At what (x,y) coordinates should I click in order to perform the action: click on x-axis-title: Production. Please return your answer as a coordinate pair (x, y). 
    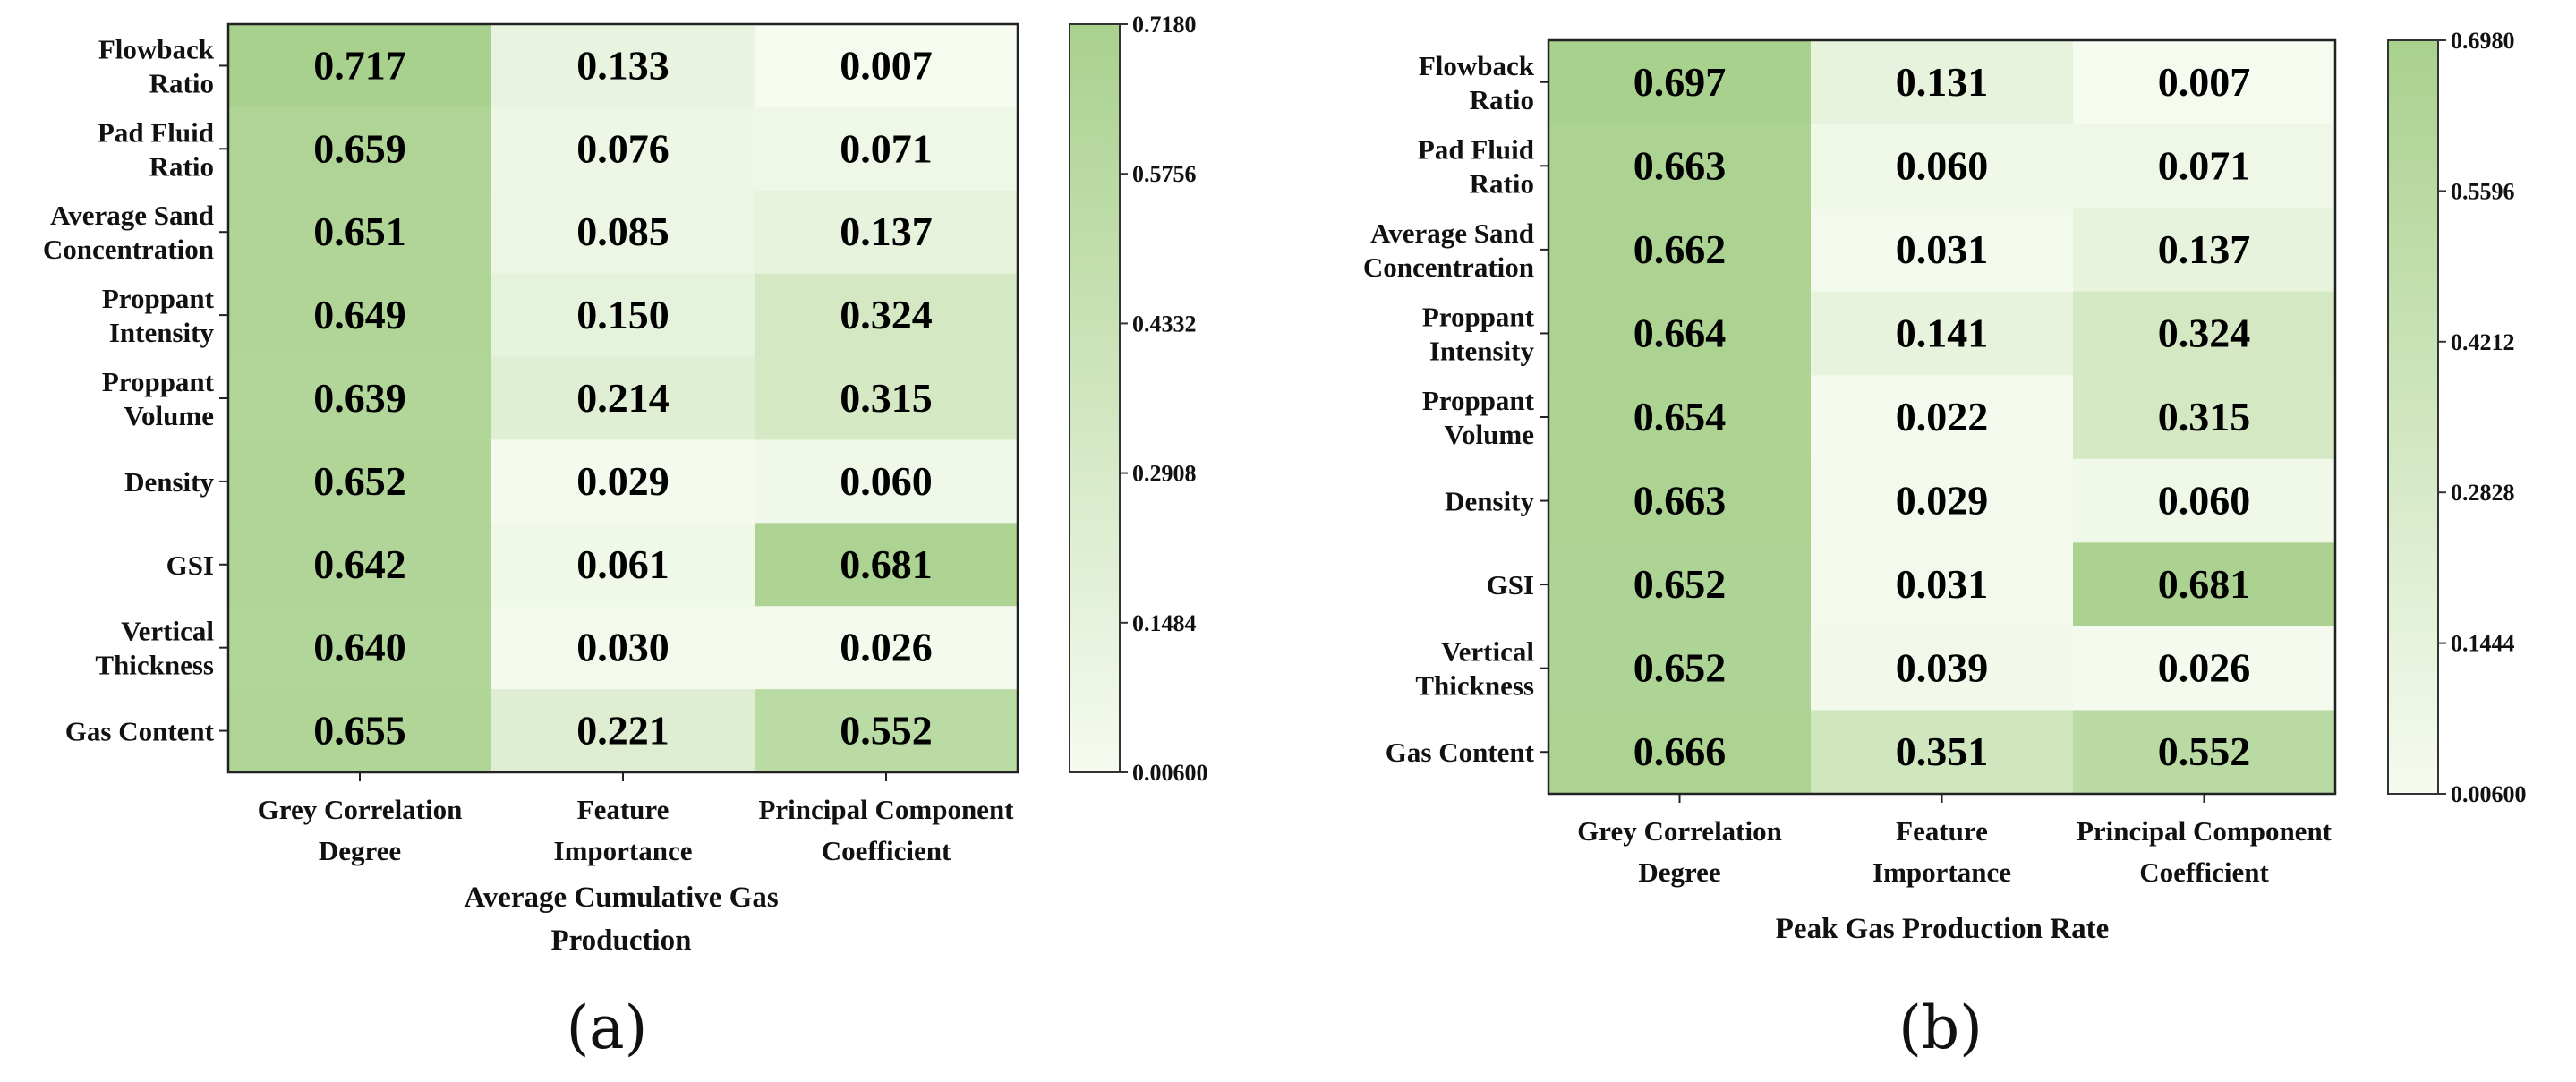
    Looking at the image, I should click on (620, 941).